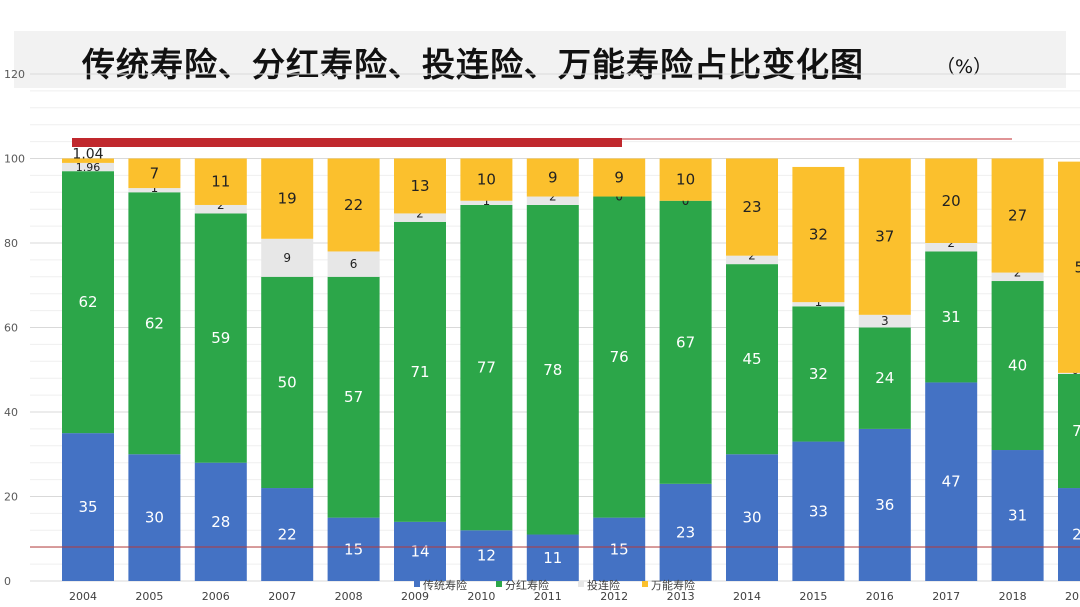 Image resolution: width=1080 pixels, height=607 pixels. I want to click on data-label: 11, so click(220, 182).